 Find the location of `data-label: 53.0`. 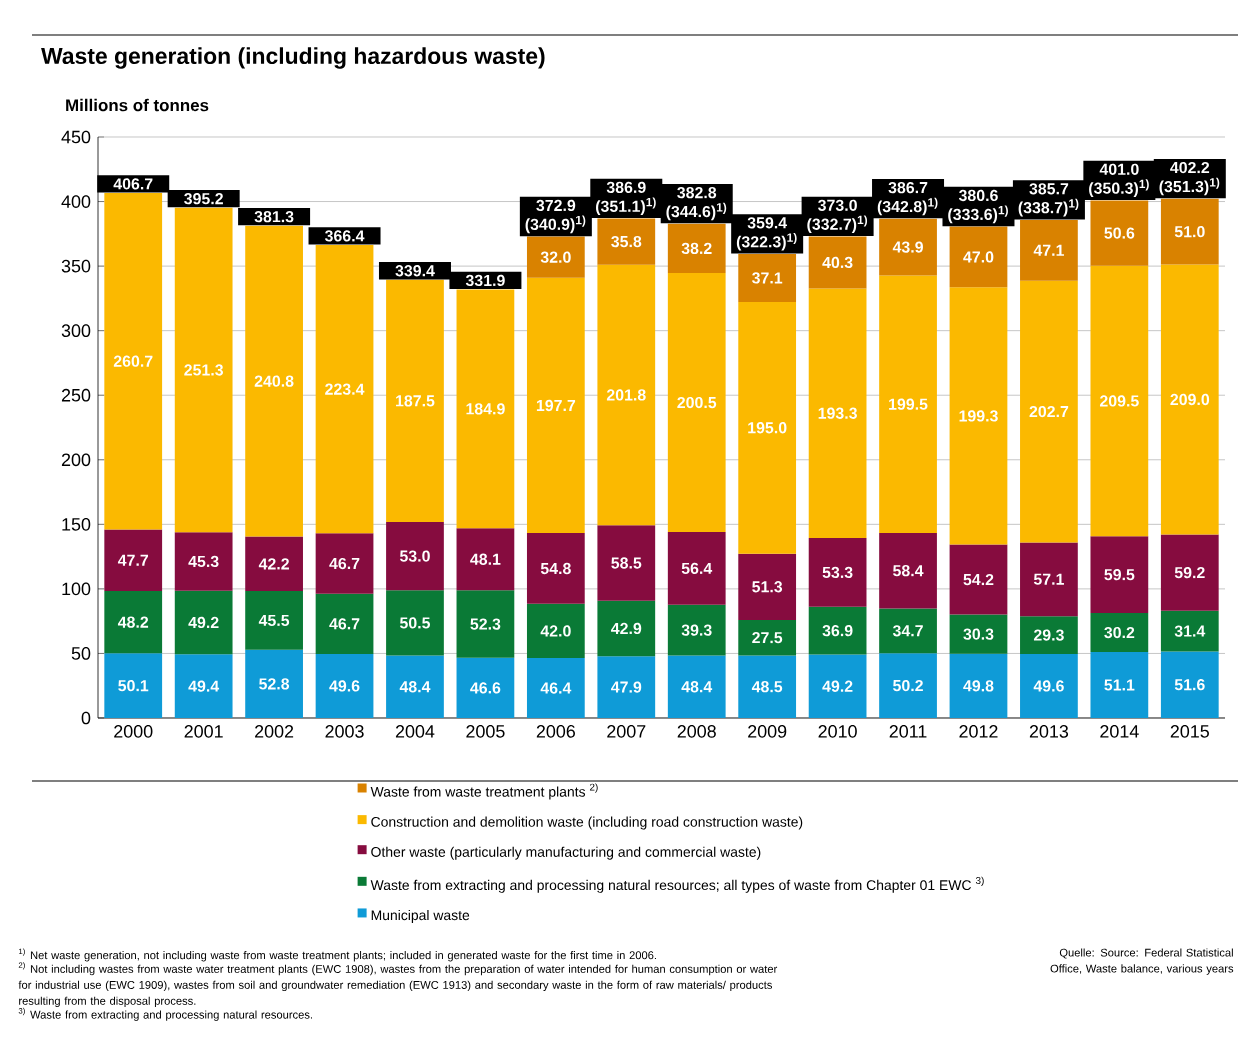

data-label: 53.0 is located at coordinates (414, 556).